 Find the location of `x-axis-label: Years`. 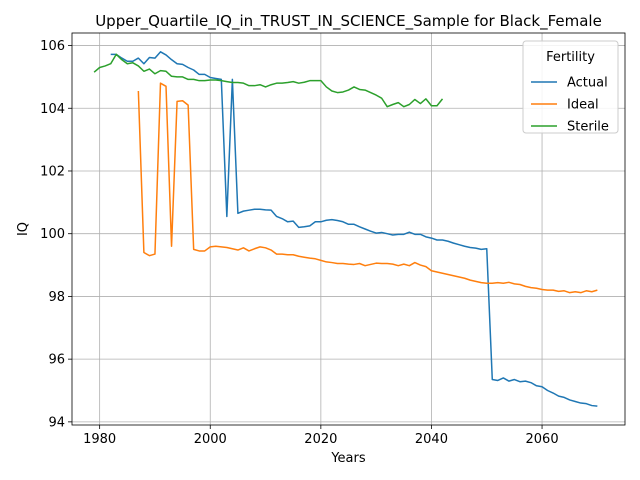

x-axis-label: Years is located at coordinates (348, 458).